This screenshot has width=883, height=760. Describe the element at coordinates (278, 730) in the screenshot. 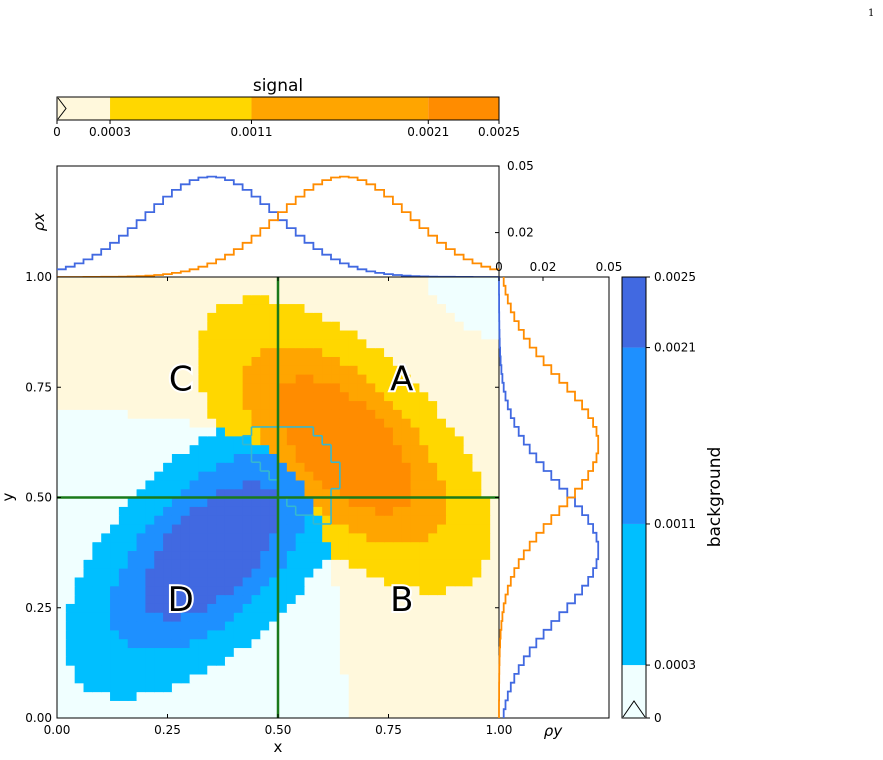

I see `x-tick-label: 0.50` at that location.